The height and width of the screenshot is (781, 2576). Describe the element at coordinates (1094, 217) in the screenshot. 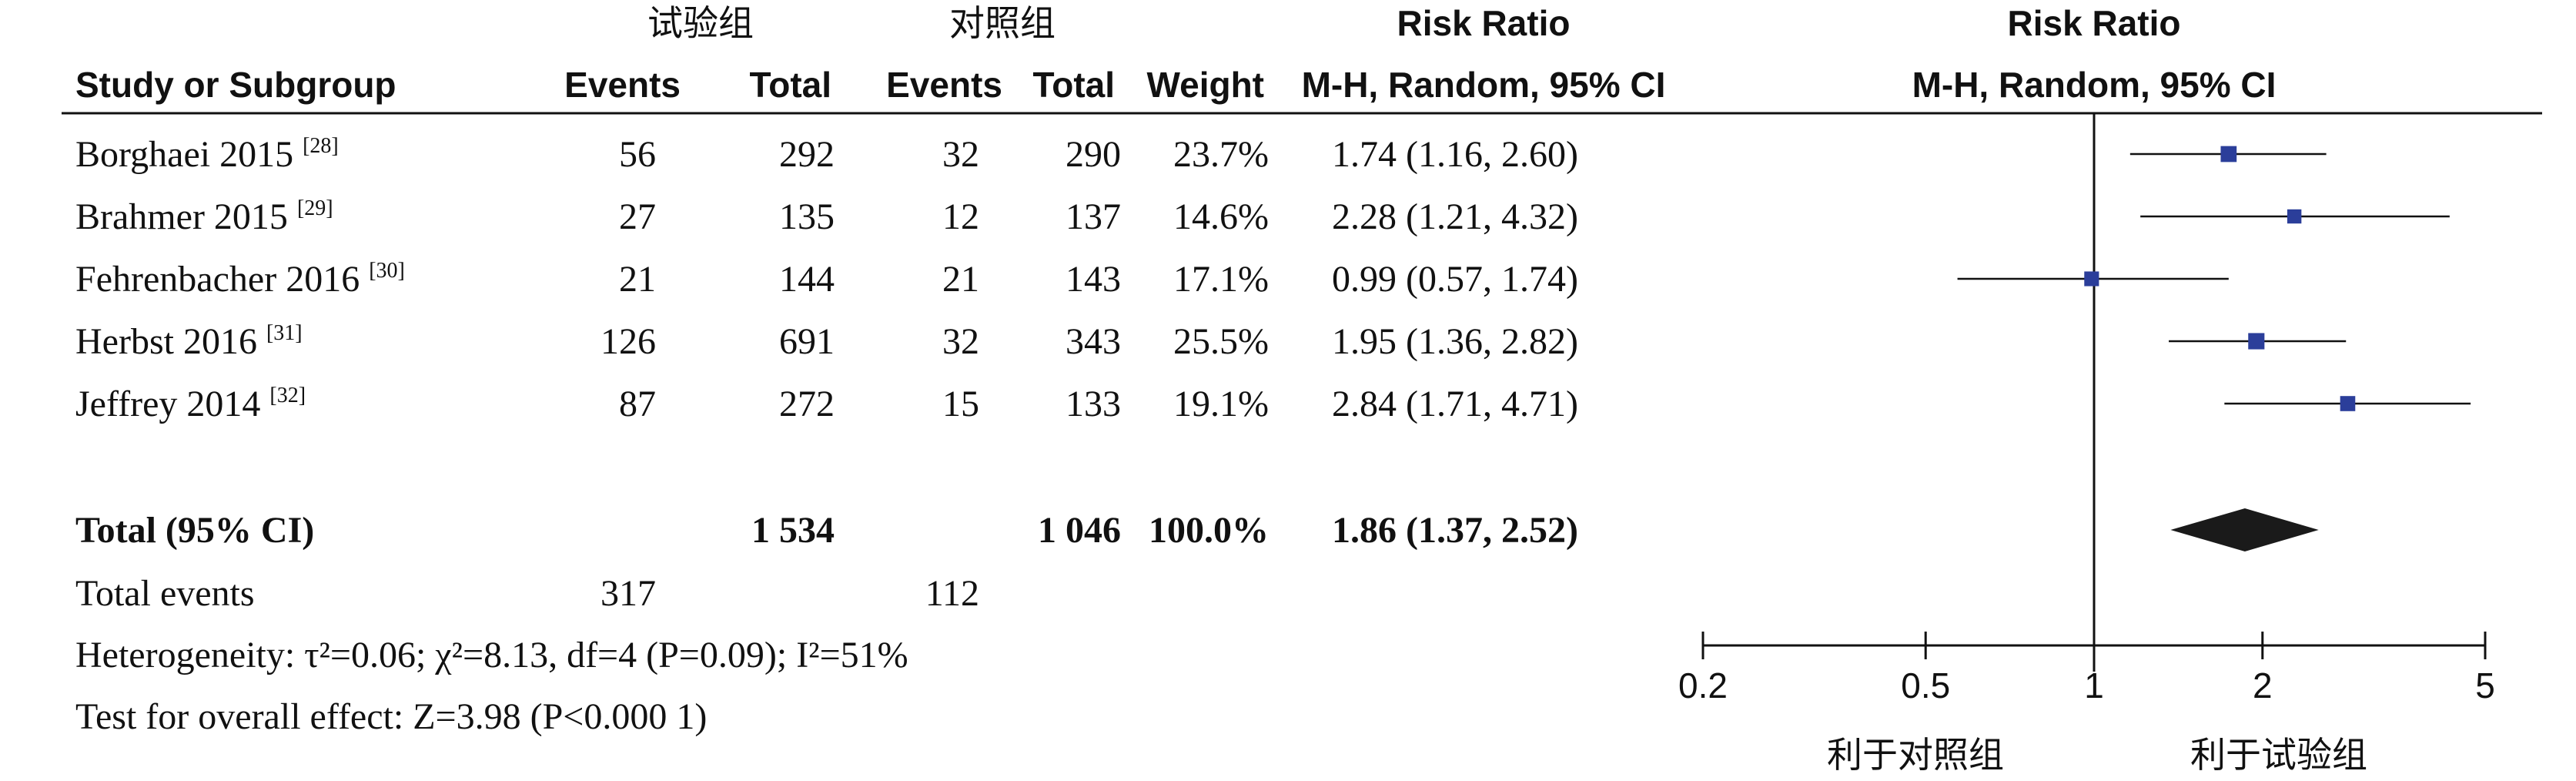

I see `study-total-ctrl: 137` at that location.